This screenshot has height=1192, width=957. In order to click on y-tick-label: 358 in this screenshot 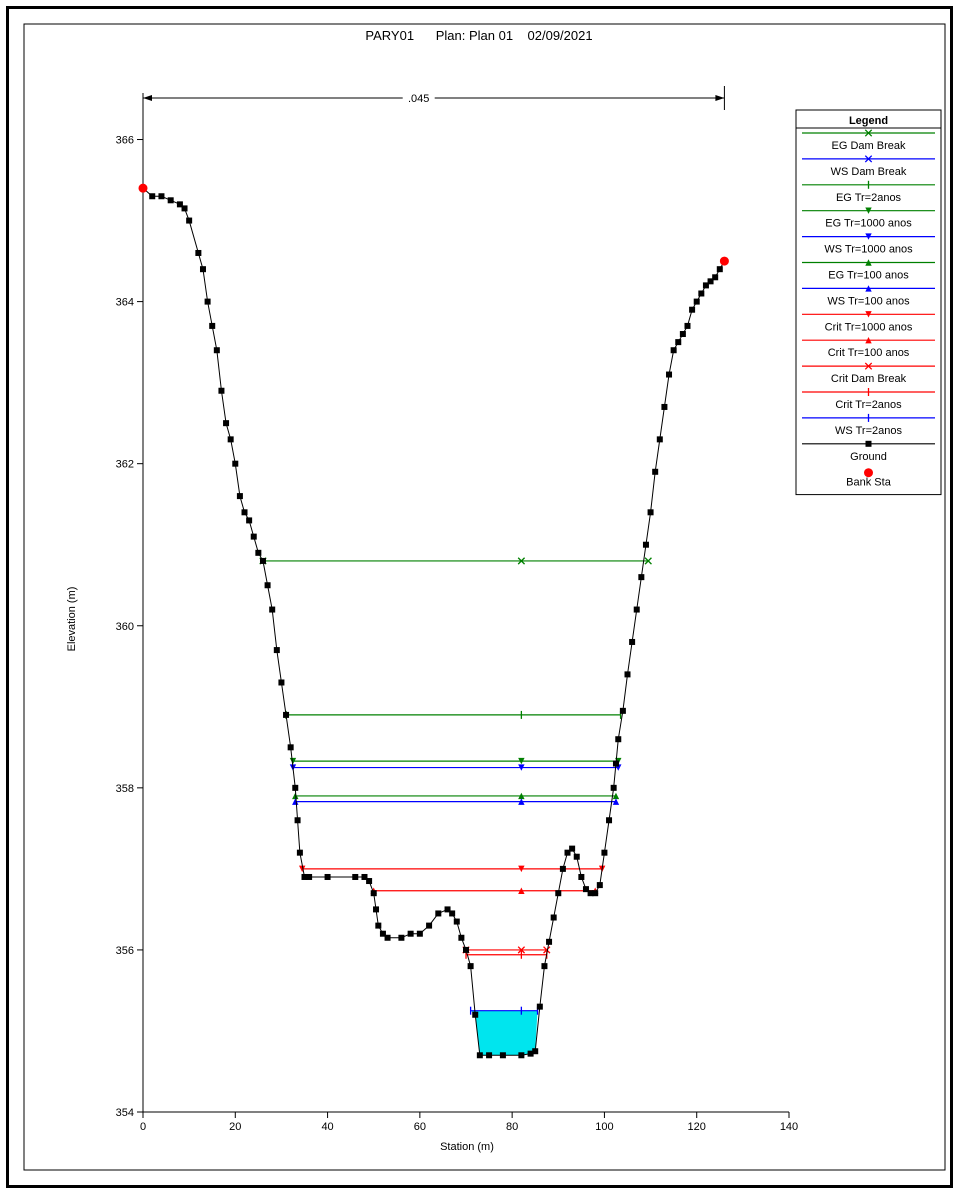, I will do `click(125, 789)`.